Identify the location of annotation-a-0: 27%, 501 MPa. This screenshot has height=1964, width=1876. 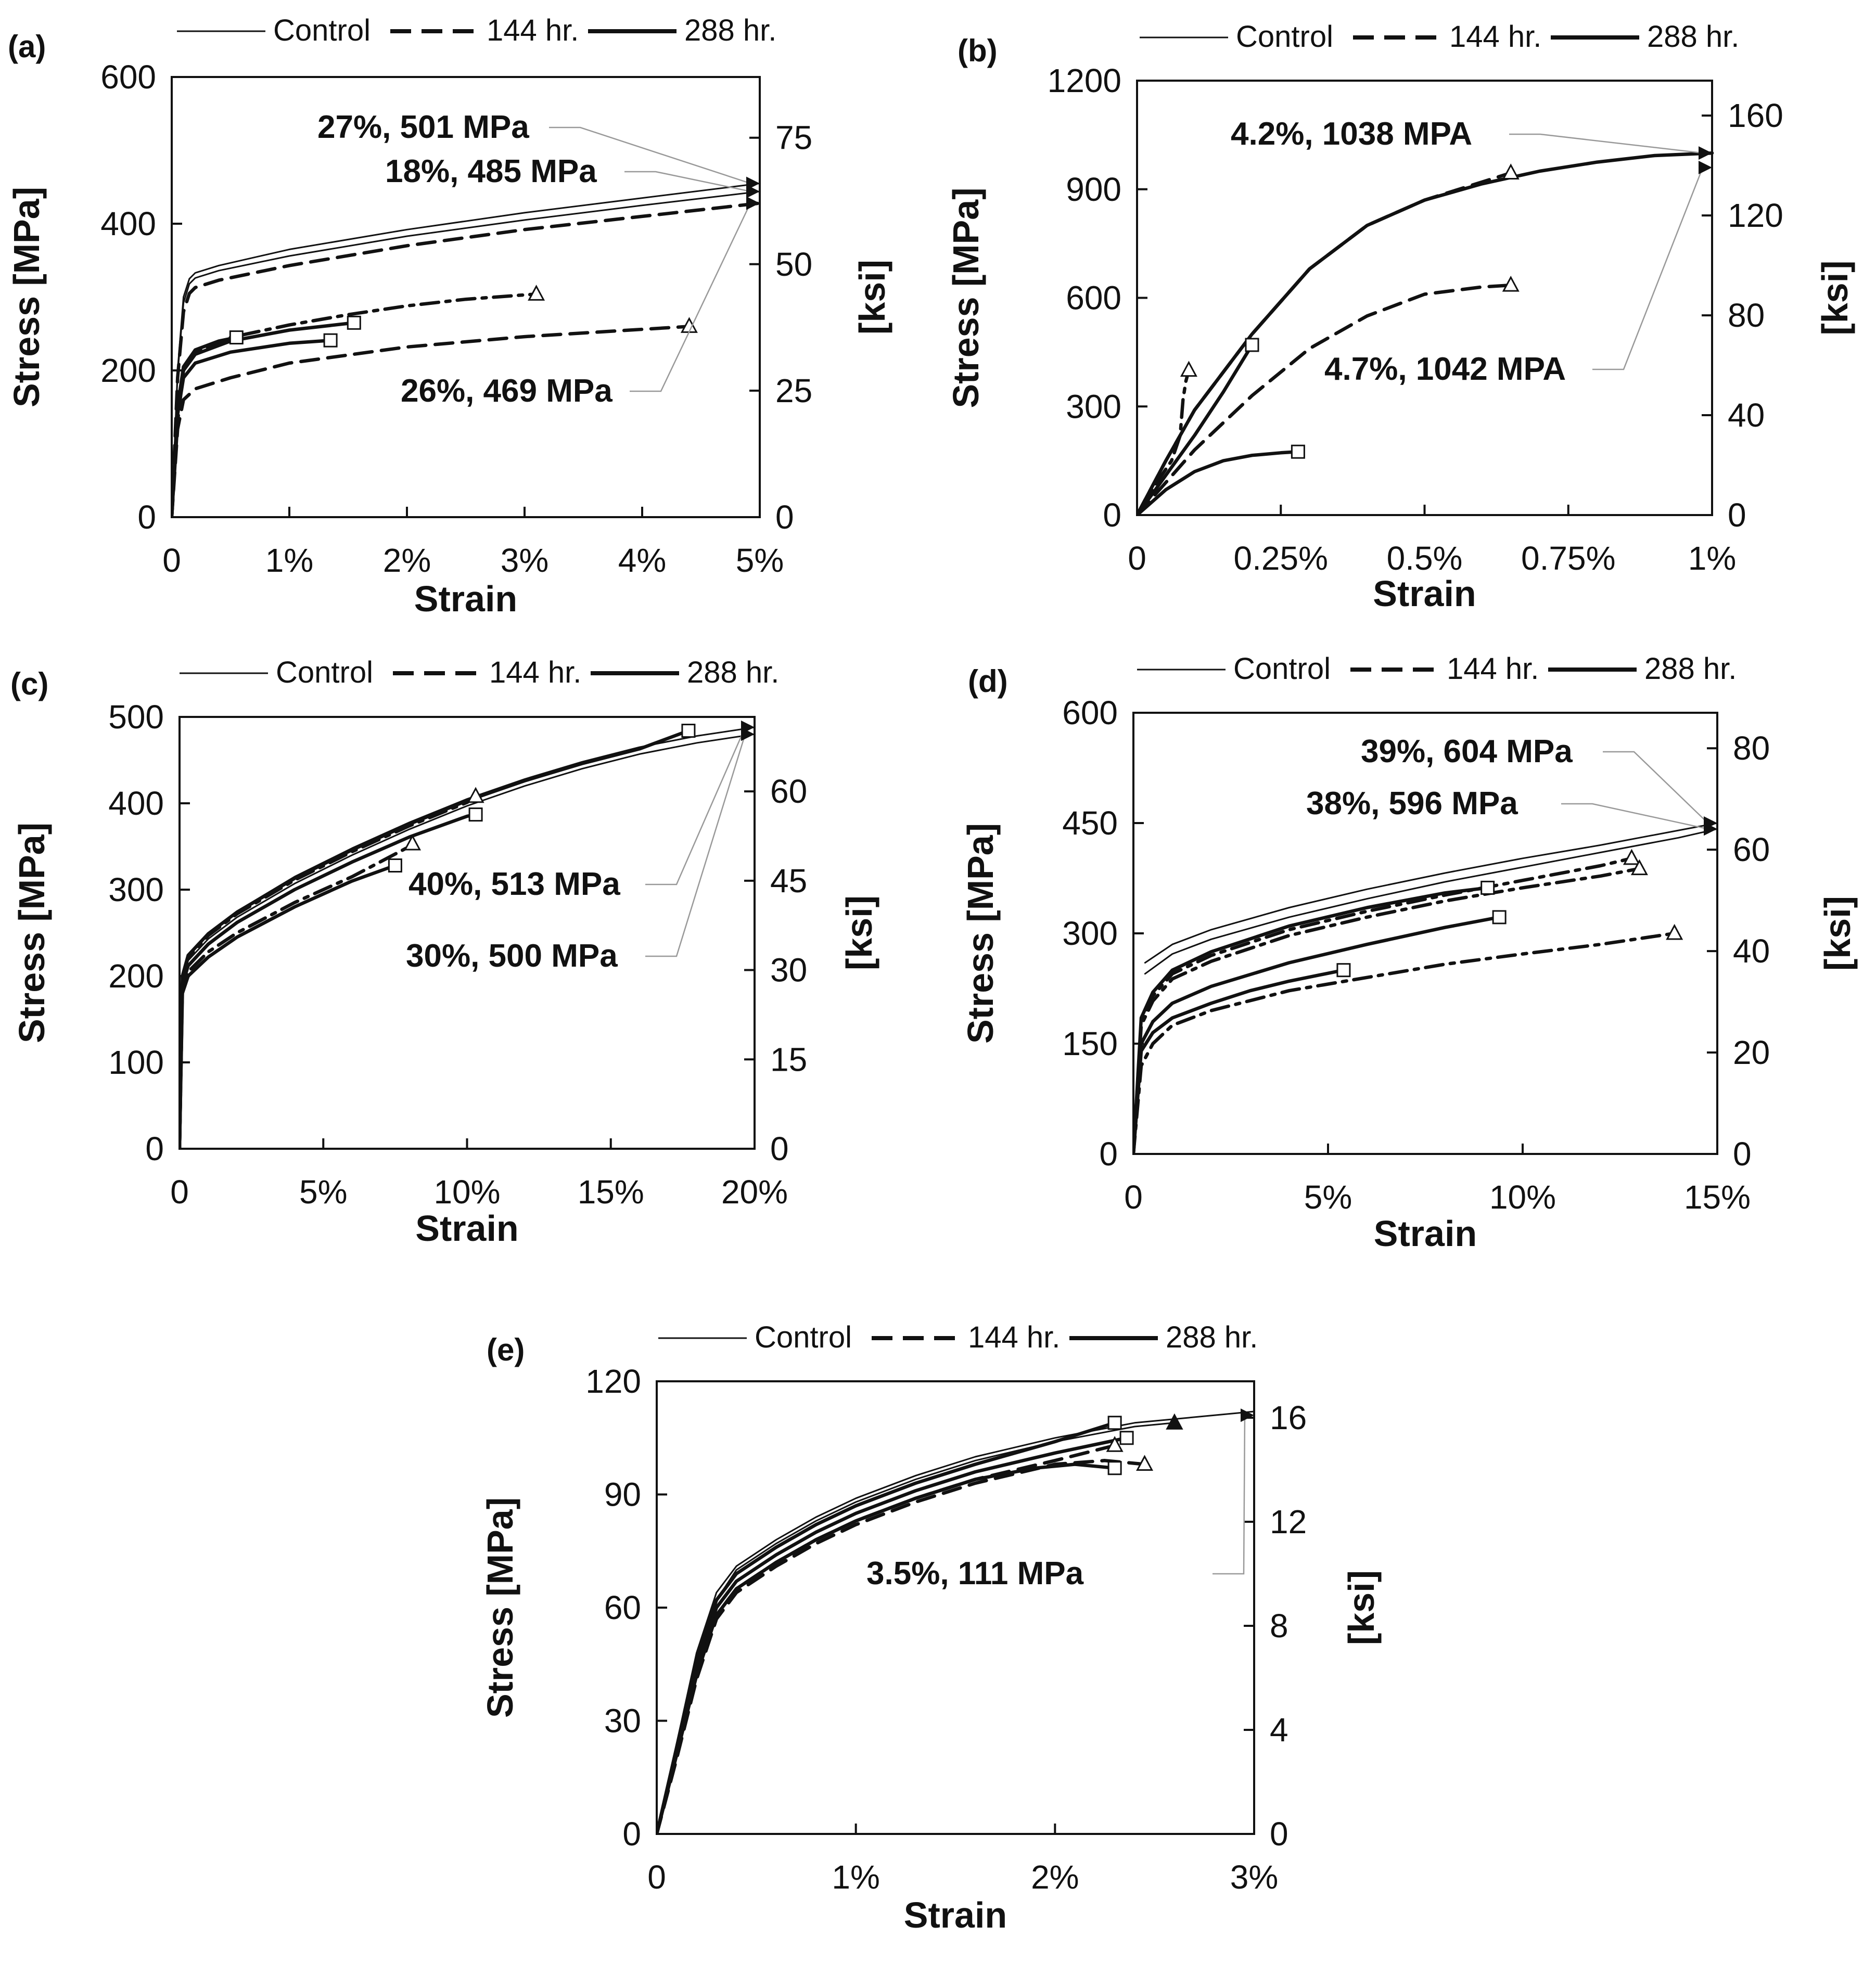
(423, 127).